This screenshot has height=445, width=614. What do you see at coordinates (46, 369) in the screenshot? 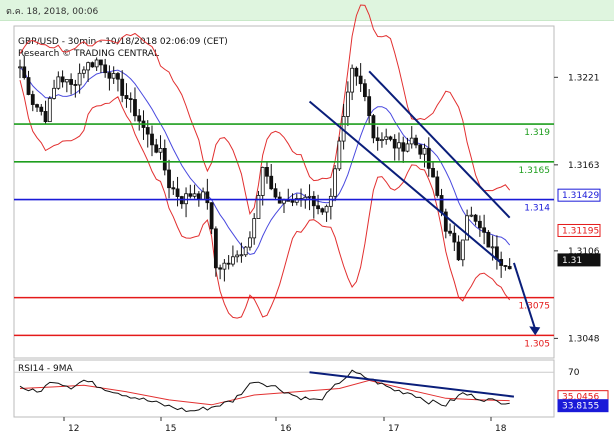
I see `rsi-title: RSI14 - 9MA` at bounding box center [46, 369].